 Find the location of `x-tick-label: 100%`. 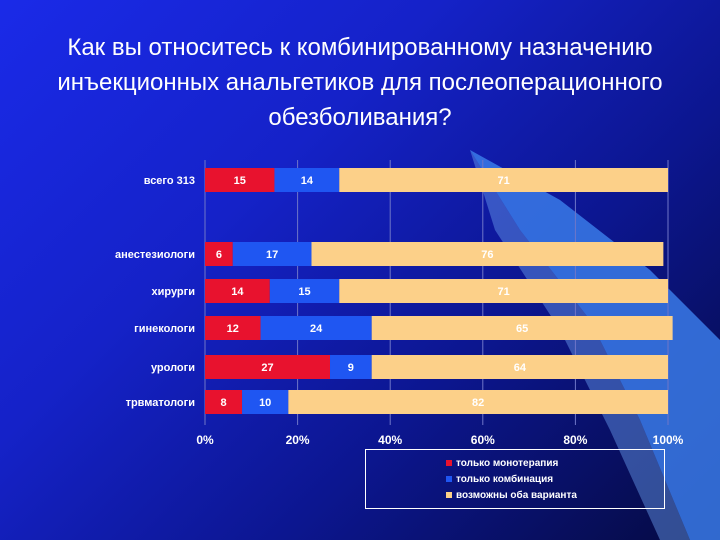

x-tick-label: 100% is located at coordinates (668, 440).